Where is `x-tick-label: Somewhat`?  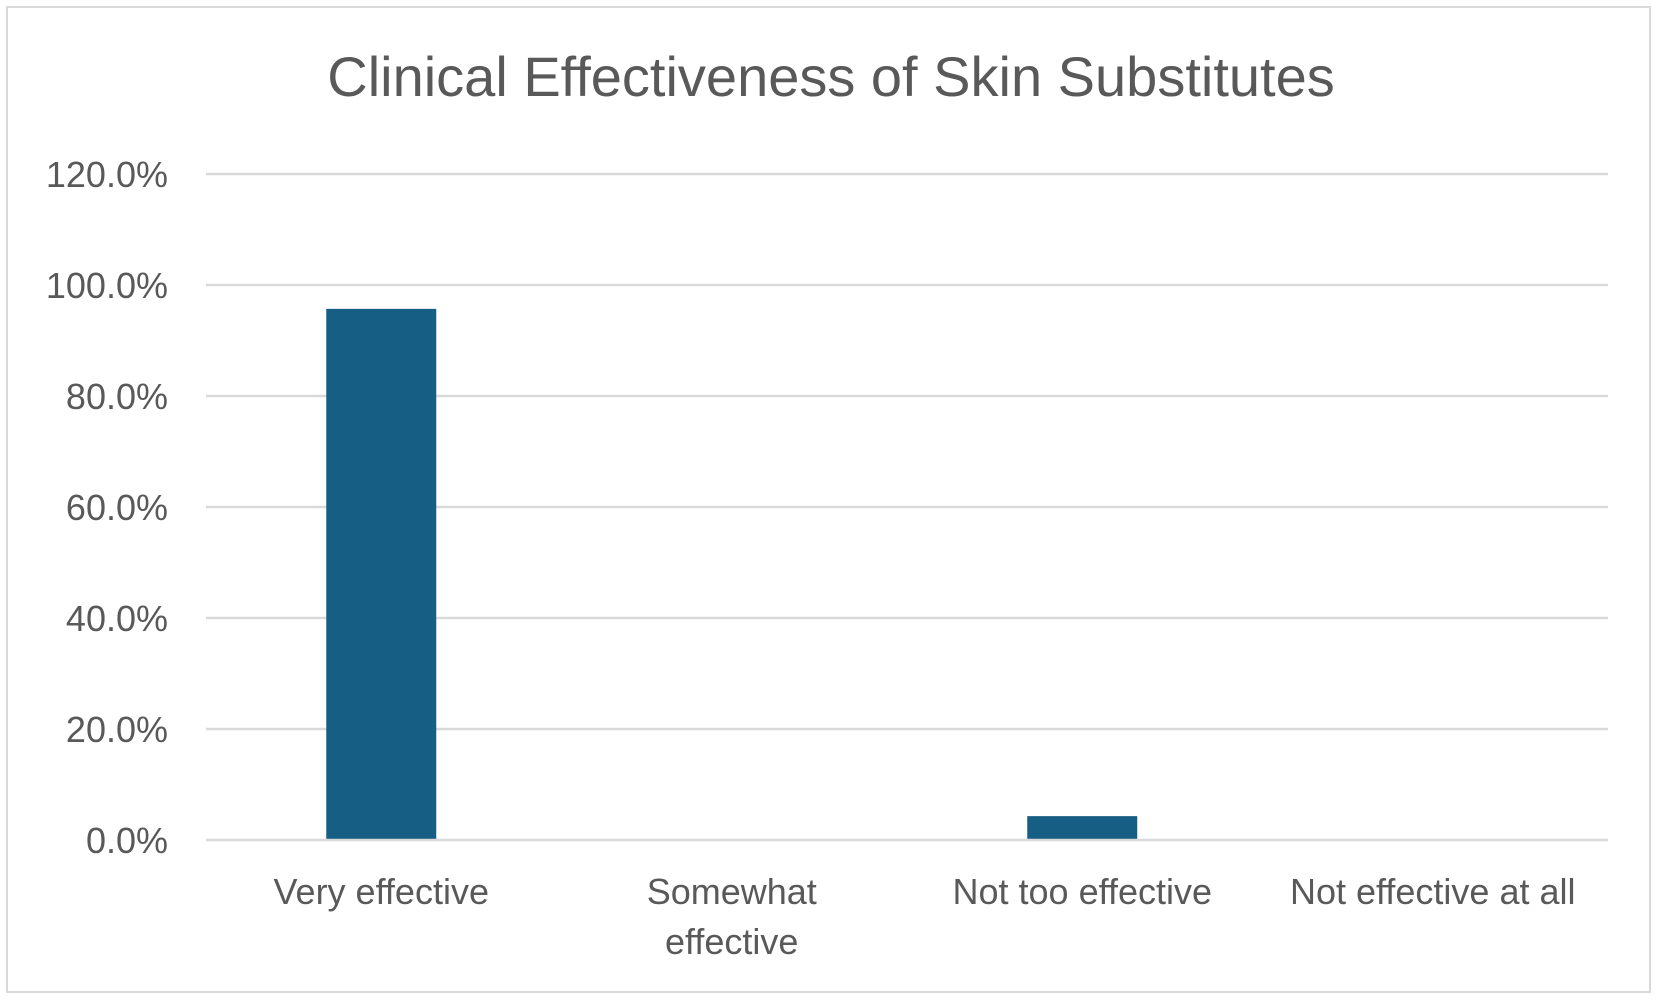 x-tick-label: Somewhat is located at coordinates (732, 891).